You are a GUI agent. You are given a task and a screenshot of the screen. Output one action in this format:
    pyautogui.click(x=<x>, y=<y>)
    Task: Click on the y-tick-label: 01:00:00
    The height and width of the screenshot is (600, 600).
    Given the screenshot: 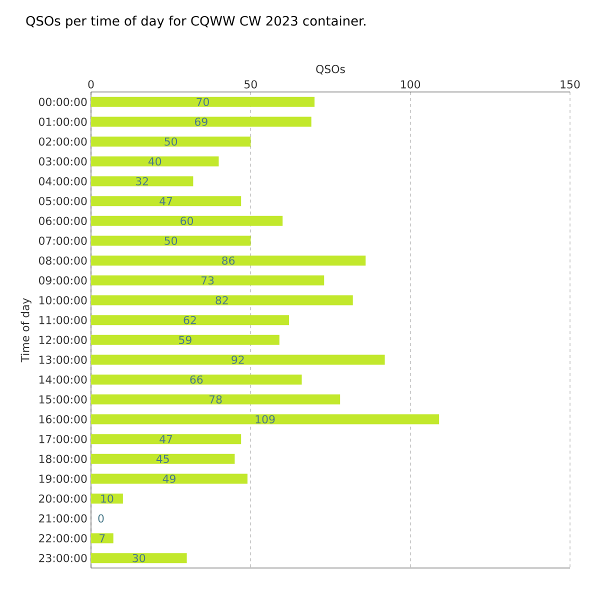 What is the action you would take?
    pyautogui.click(x=62, y=122)
    